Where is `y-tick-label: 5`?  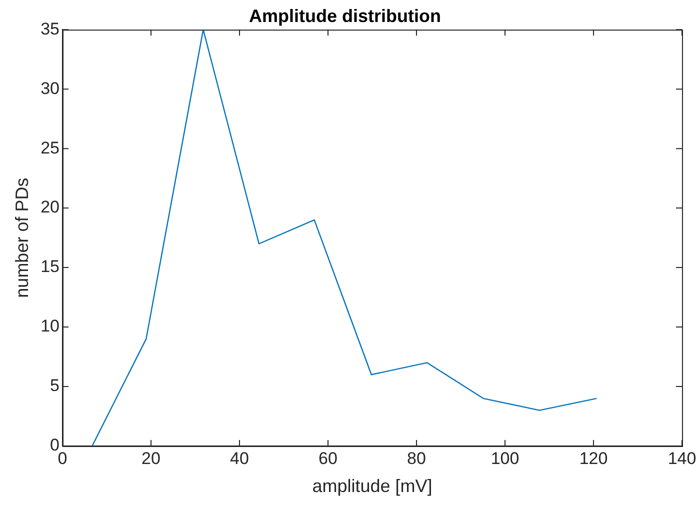
y-tick-label: 5 is located at coordinates (55, 386).